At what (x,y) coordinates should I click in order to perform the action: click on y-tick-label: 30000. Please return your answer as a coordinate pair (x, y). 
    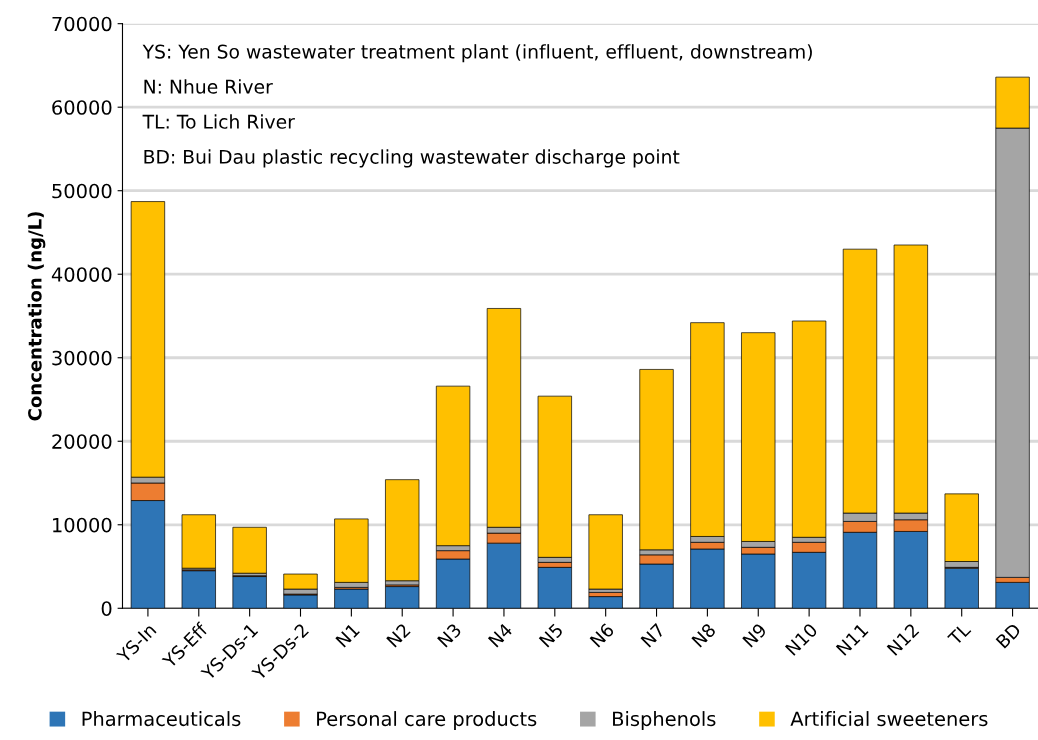
    Looking at the image, I should click on (82, 358).